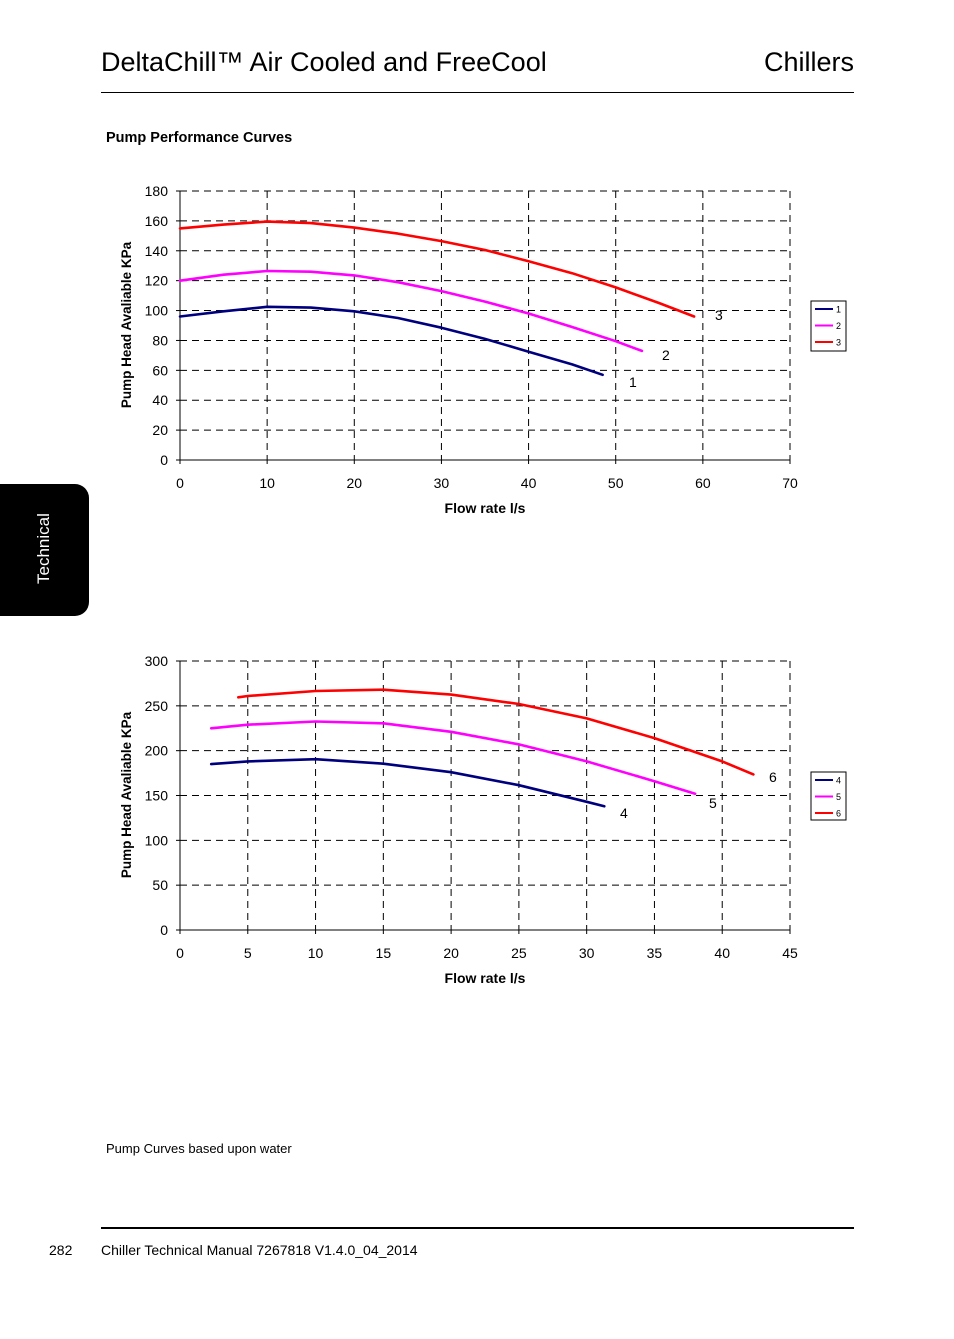  Describe the element at coordinates (160, 340) in the screenshot. I see `y-tick-label: 80` at that location.